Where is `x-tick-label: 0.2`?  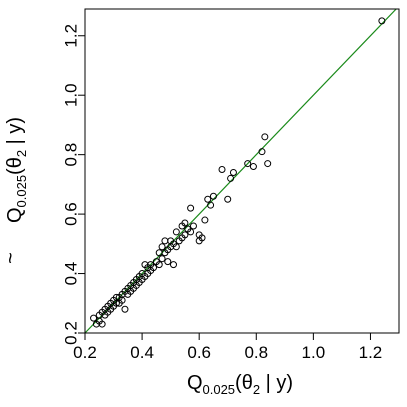 x-tick-label: 0.2 is located at coordinates (85, 352).